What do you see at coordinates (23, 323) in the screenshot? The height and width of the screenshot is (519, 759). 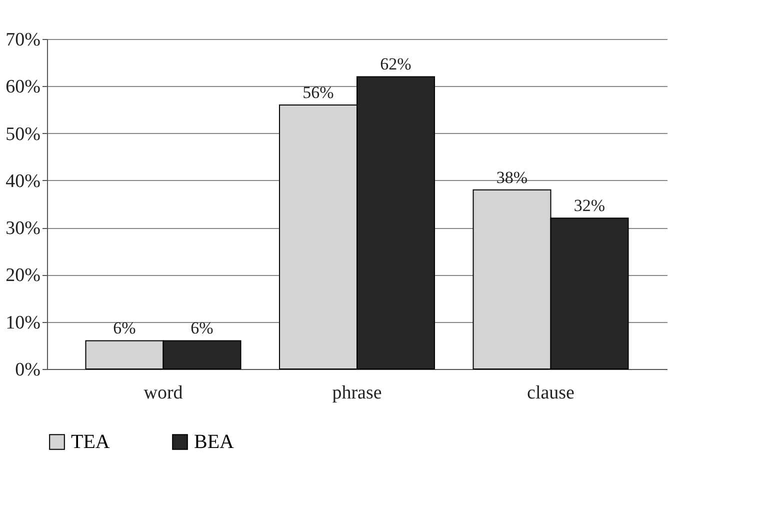 I see `y-tick-label: 10%` at bounding box center [23, 323].